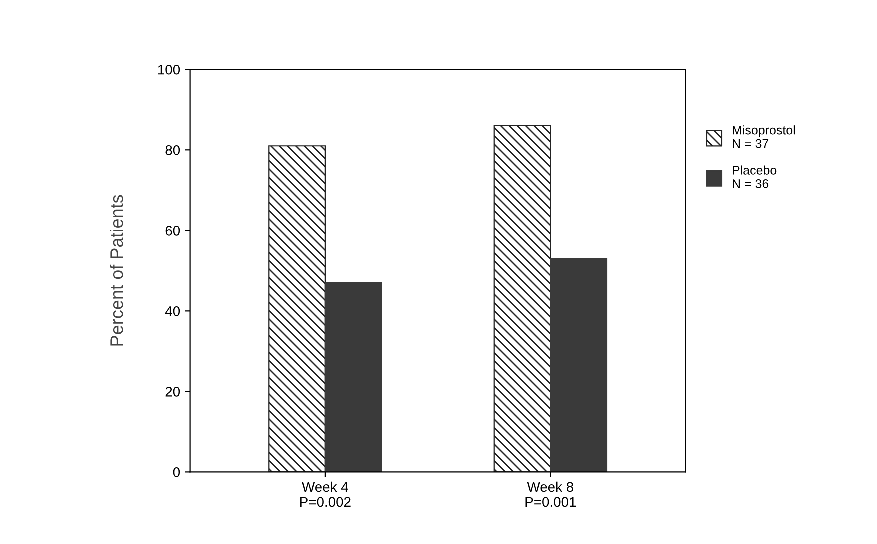 This screenshot has height=544, width=877. Describe the element at coordinates (173, 150) in the screenshot. I see `y-tick-label: 80` at that location.